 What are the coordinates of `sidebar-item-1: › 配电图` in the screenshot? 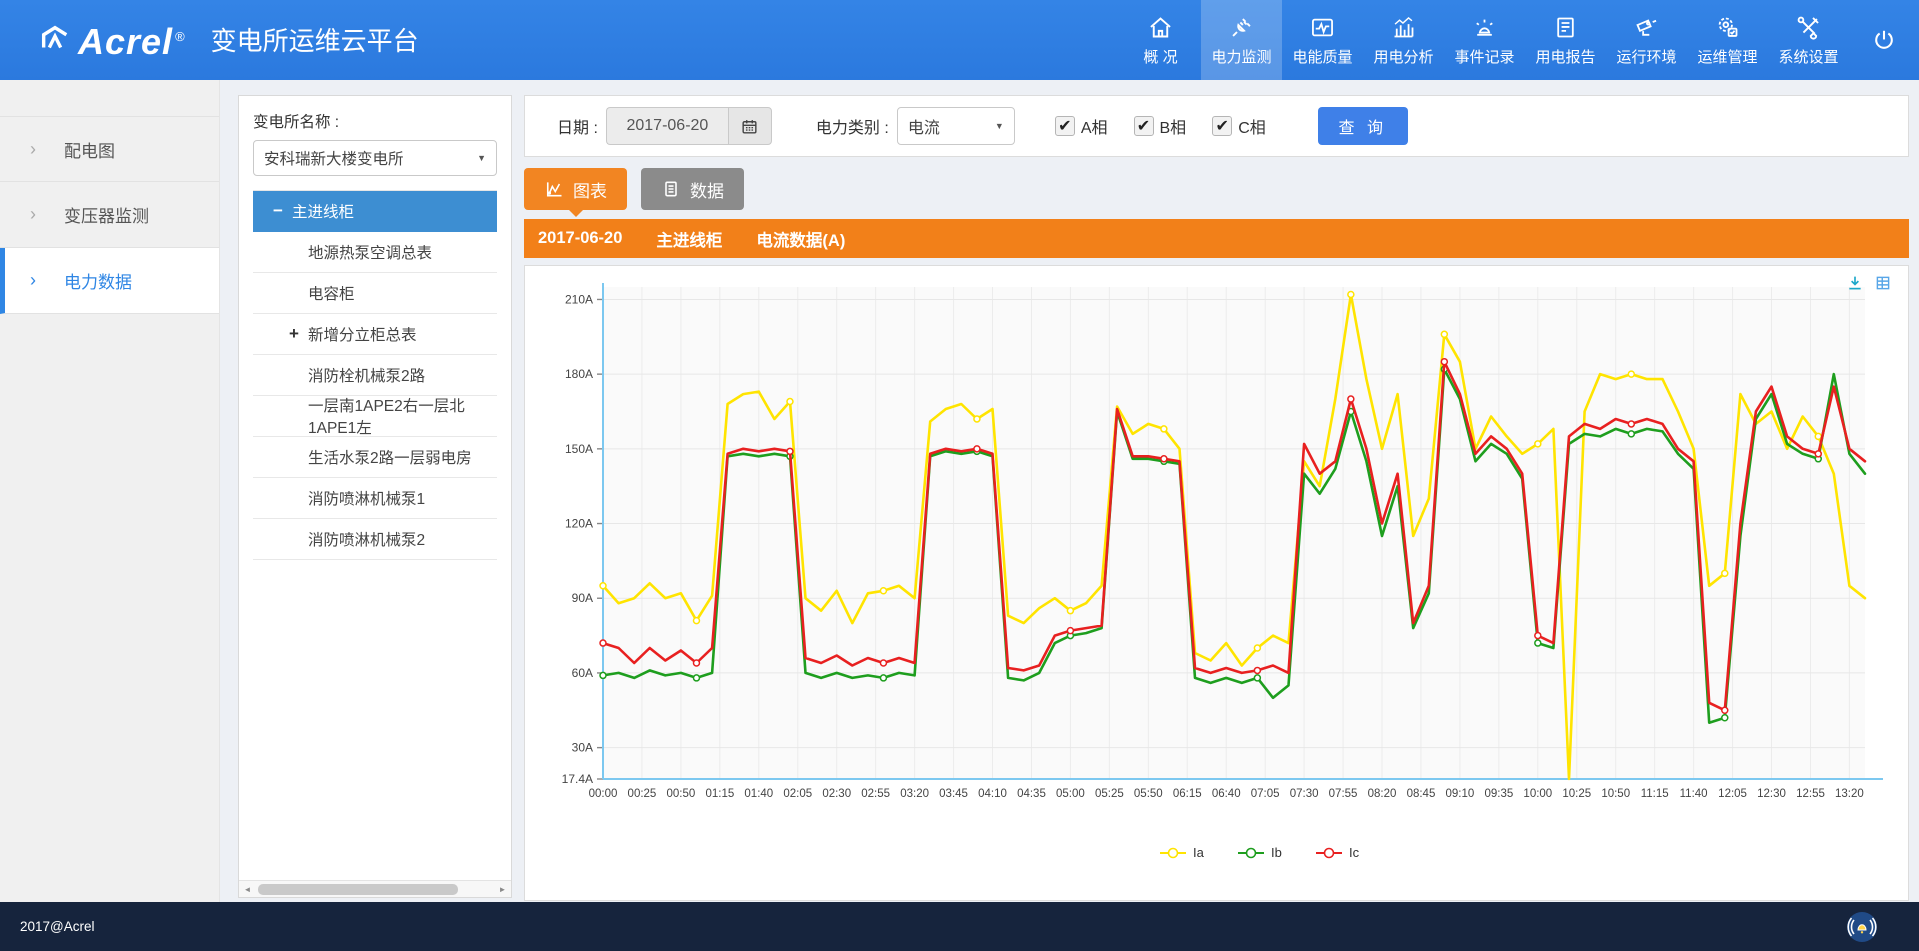 It's located at (109, 149).